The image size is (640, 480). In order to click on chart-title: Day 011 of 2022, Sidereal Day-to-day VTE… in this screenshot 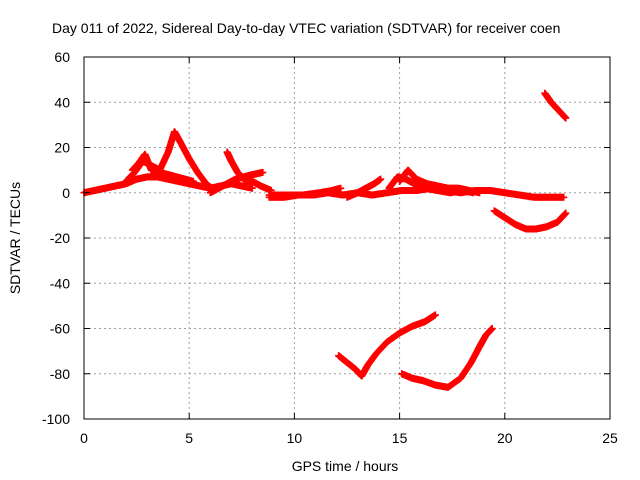, I will do `click(306, 28)`.